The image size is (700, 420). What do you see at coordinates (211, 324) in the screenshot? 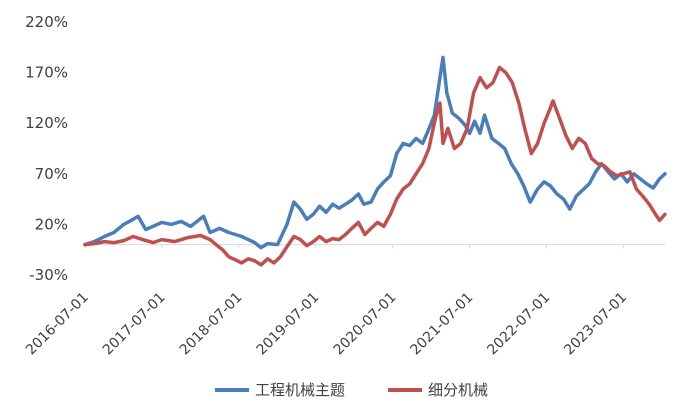
I see `x-tick-label: 2018-07-01` at bounding box center [211, 324].